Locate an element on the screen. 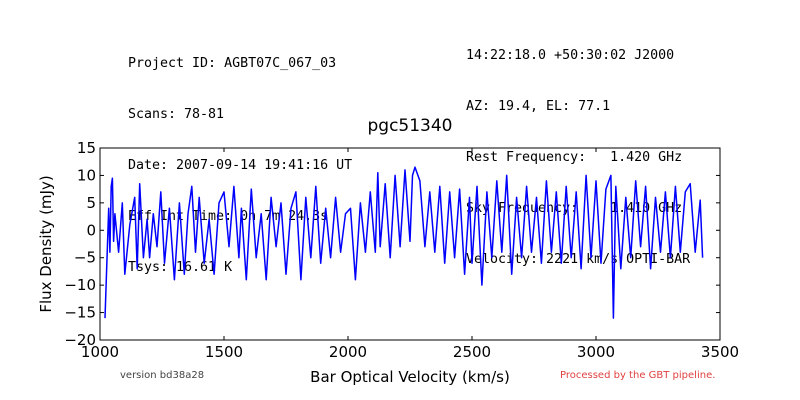 The width and height of the screenshot is (800, 400). y-tick-label: 5 is located at coordinates (91, 203).